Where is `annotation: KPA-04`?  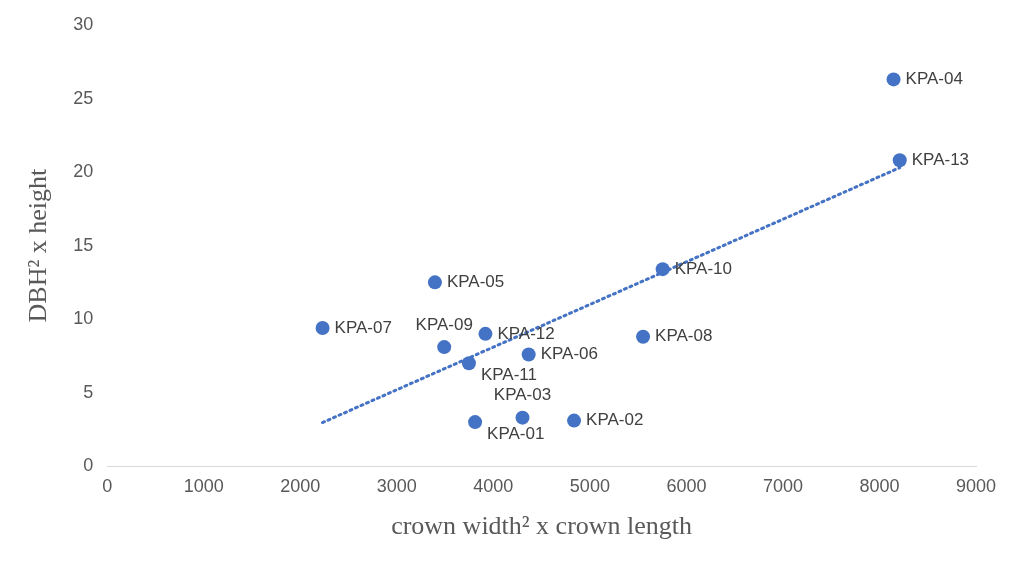 annotation: KPA-04 is located at coordinates (934, 79).